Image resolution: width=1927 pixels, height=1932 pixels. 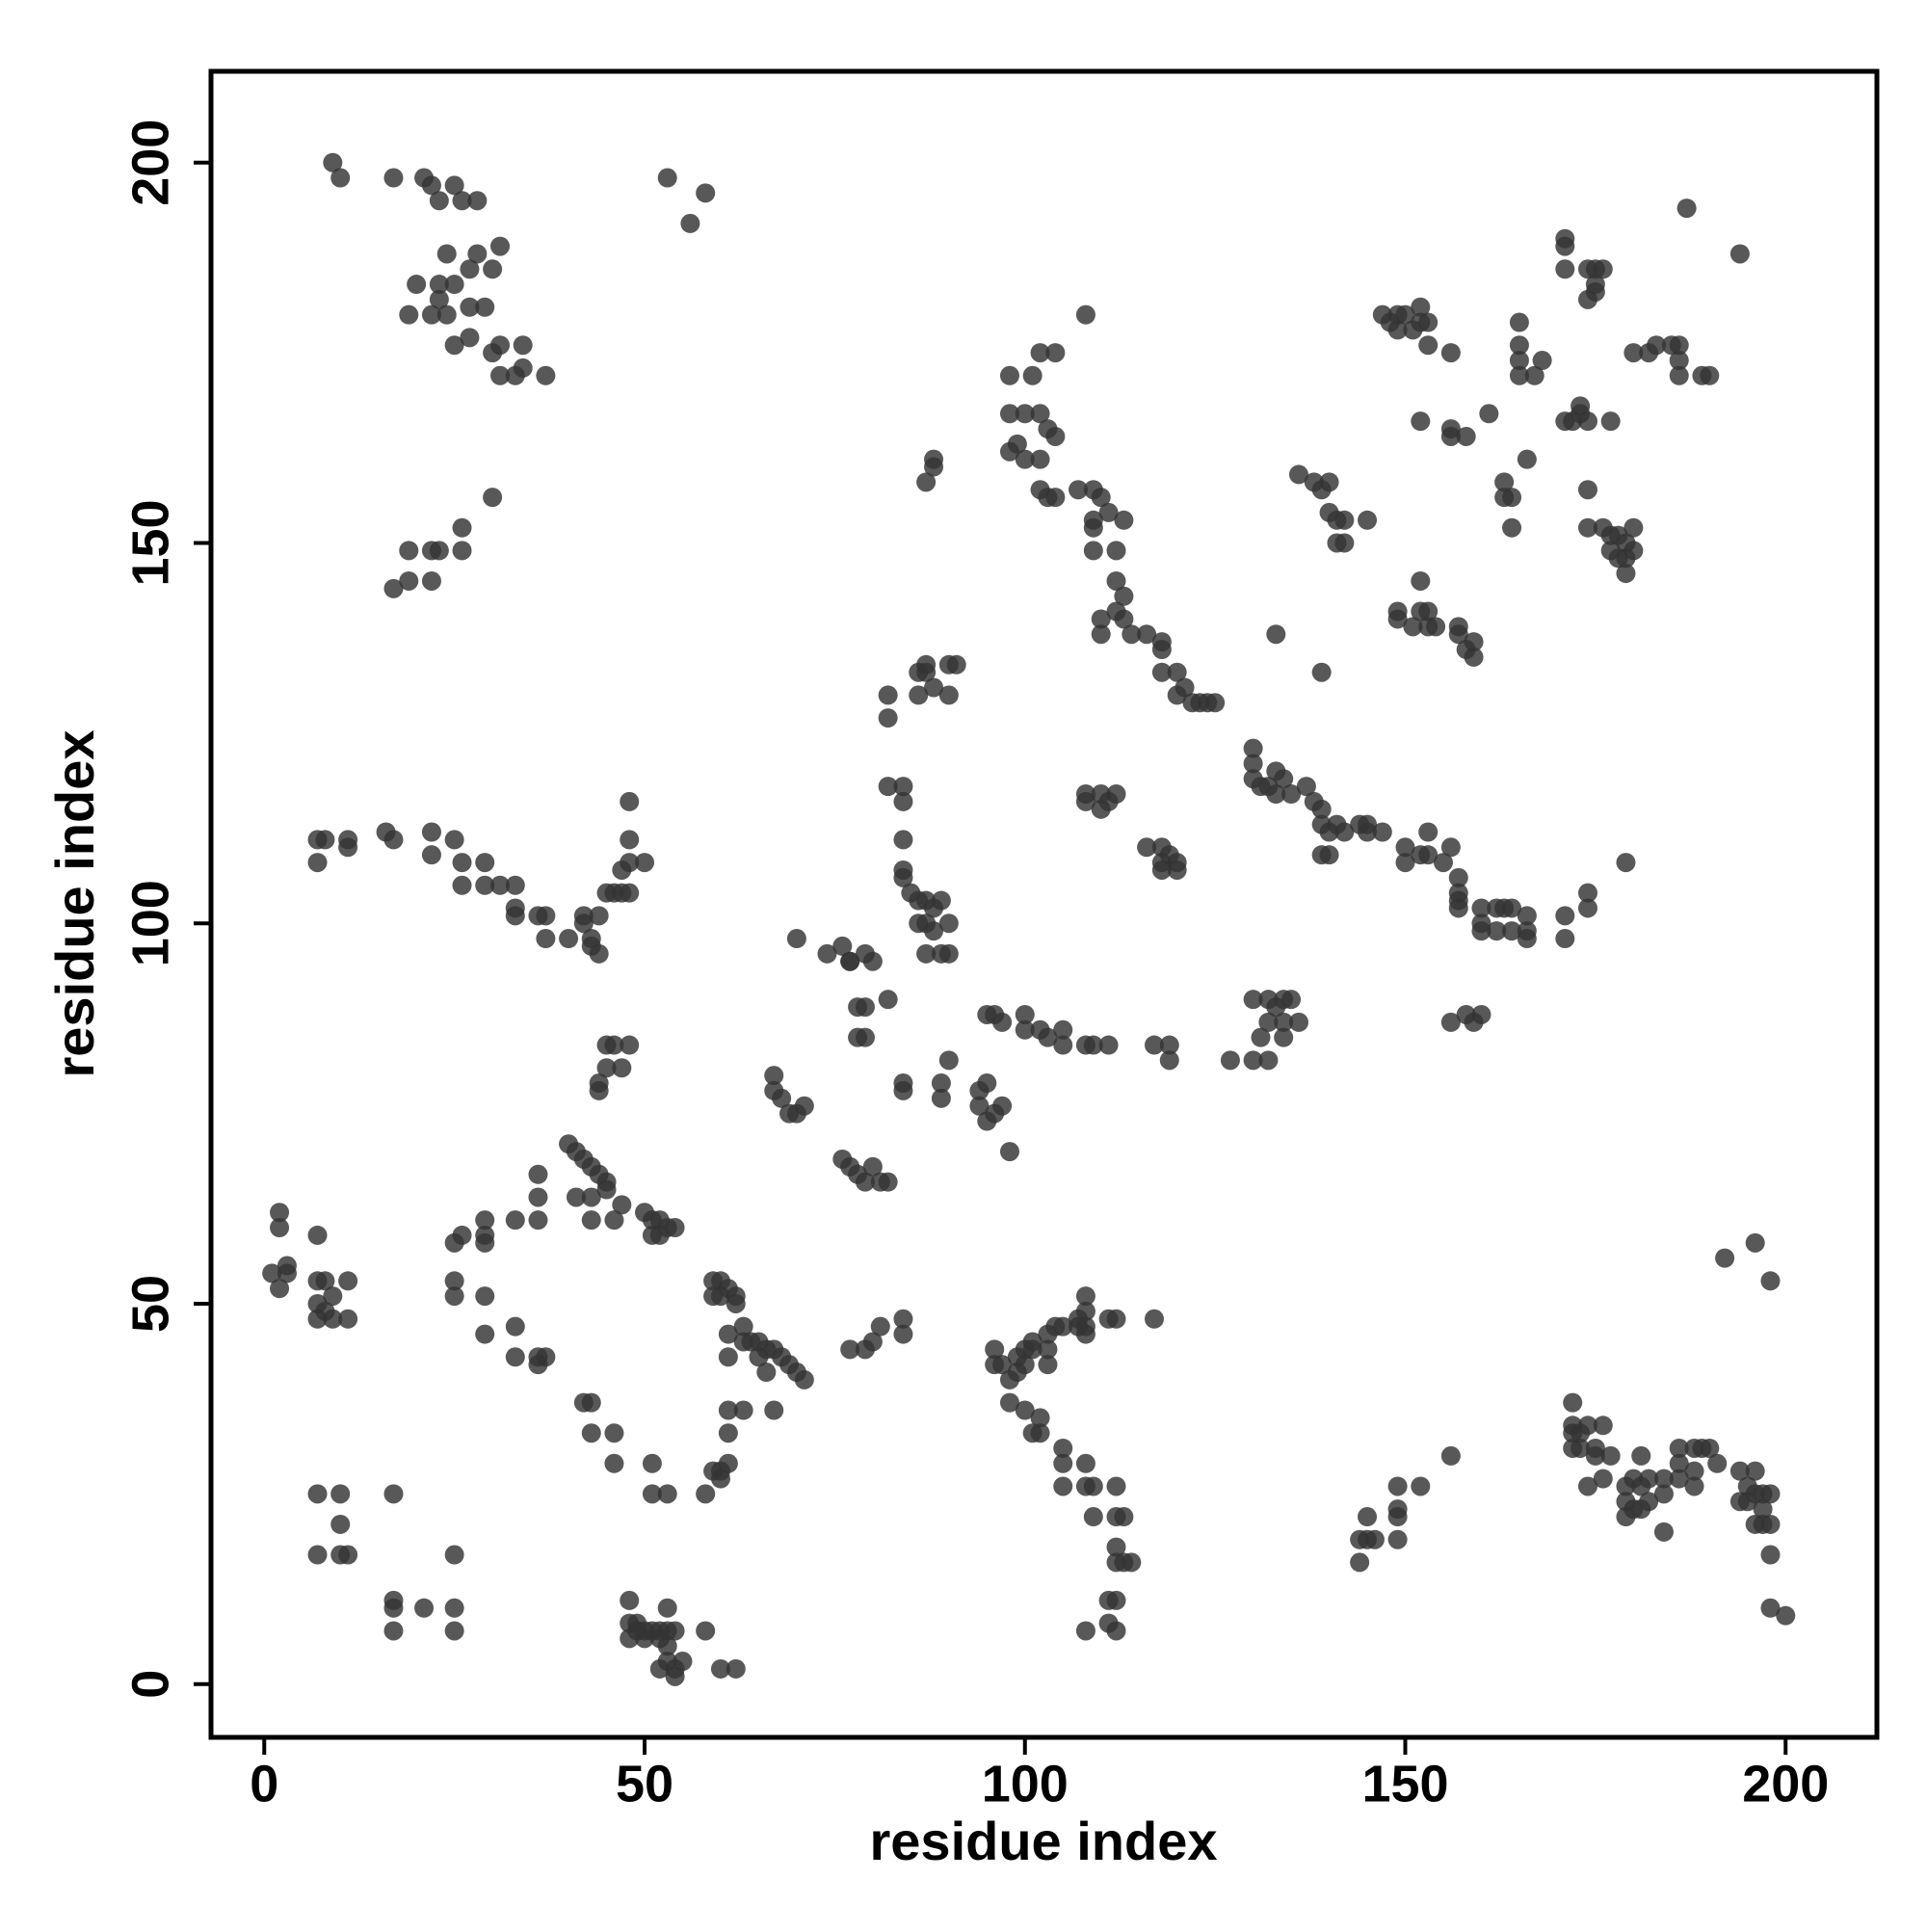 What do you see at coordinates (644, 1784) in the screenshot?
I see `x-tick-label: 50` at bounding box center [644, 1784].